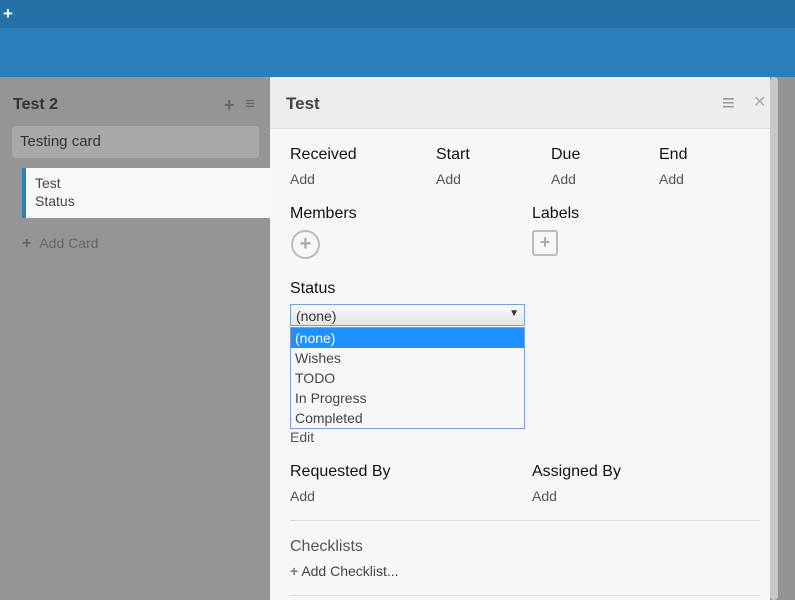 The height and width of the screenshot is (600, 795). Describe the element at coordinates (323, 213) in the screenshot. I see `members-label: Members` at that location.